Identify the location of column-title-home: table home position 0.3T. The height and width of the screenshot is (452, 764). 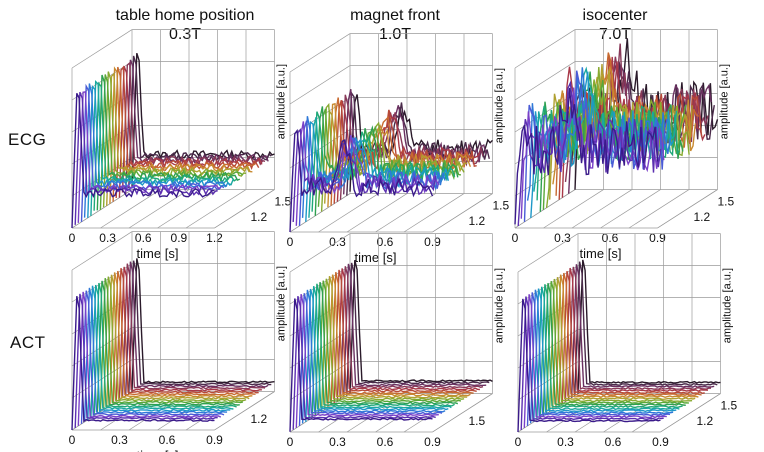
(185, 25).